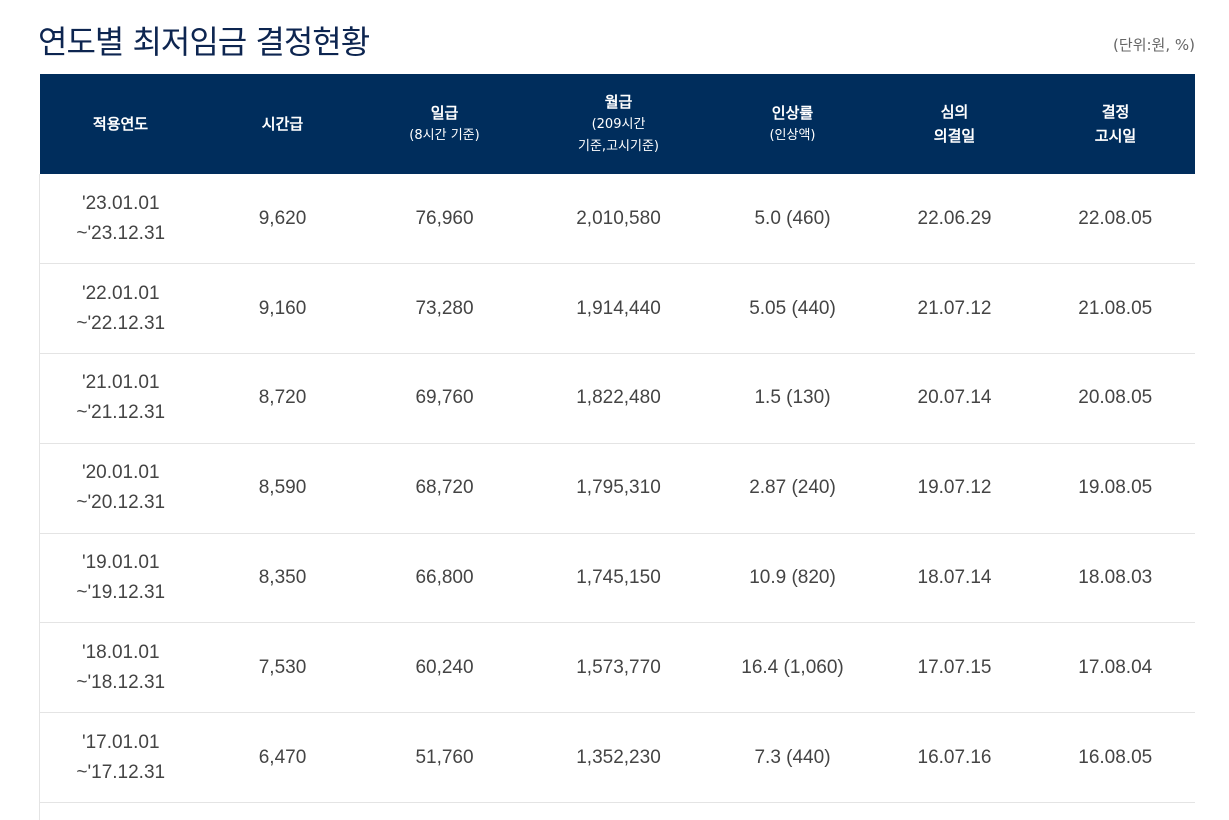 The height and width of the screenshot is (820, 1229). I want to click on header-monthly: 월급 (209시간 기준,고시기준), so click(619, 124).